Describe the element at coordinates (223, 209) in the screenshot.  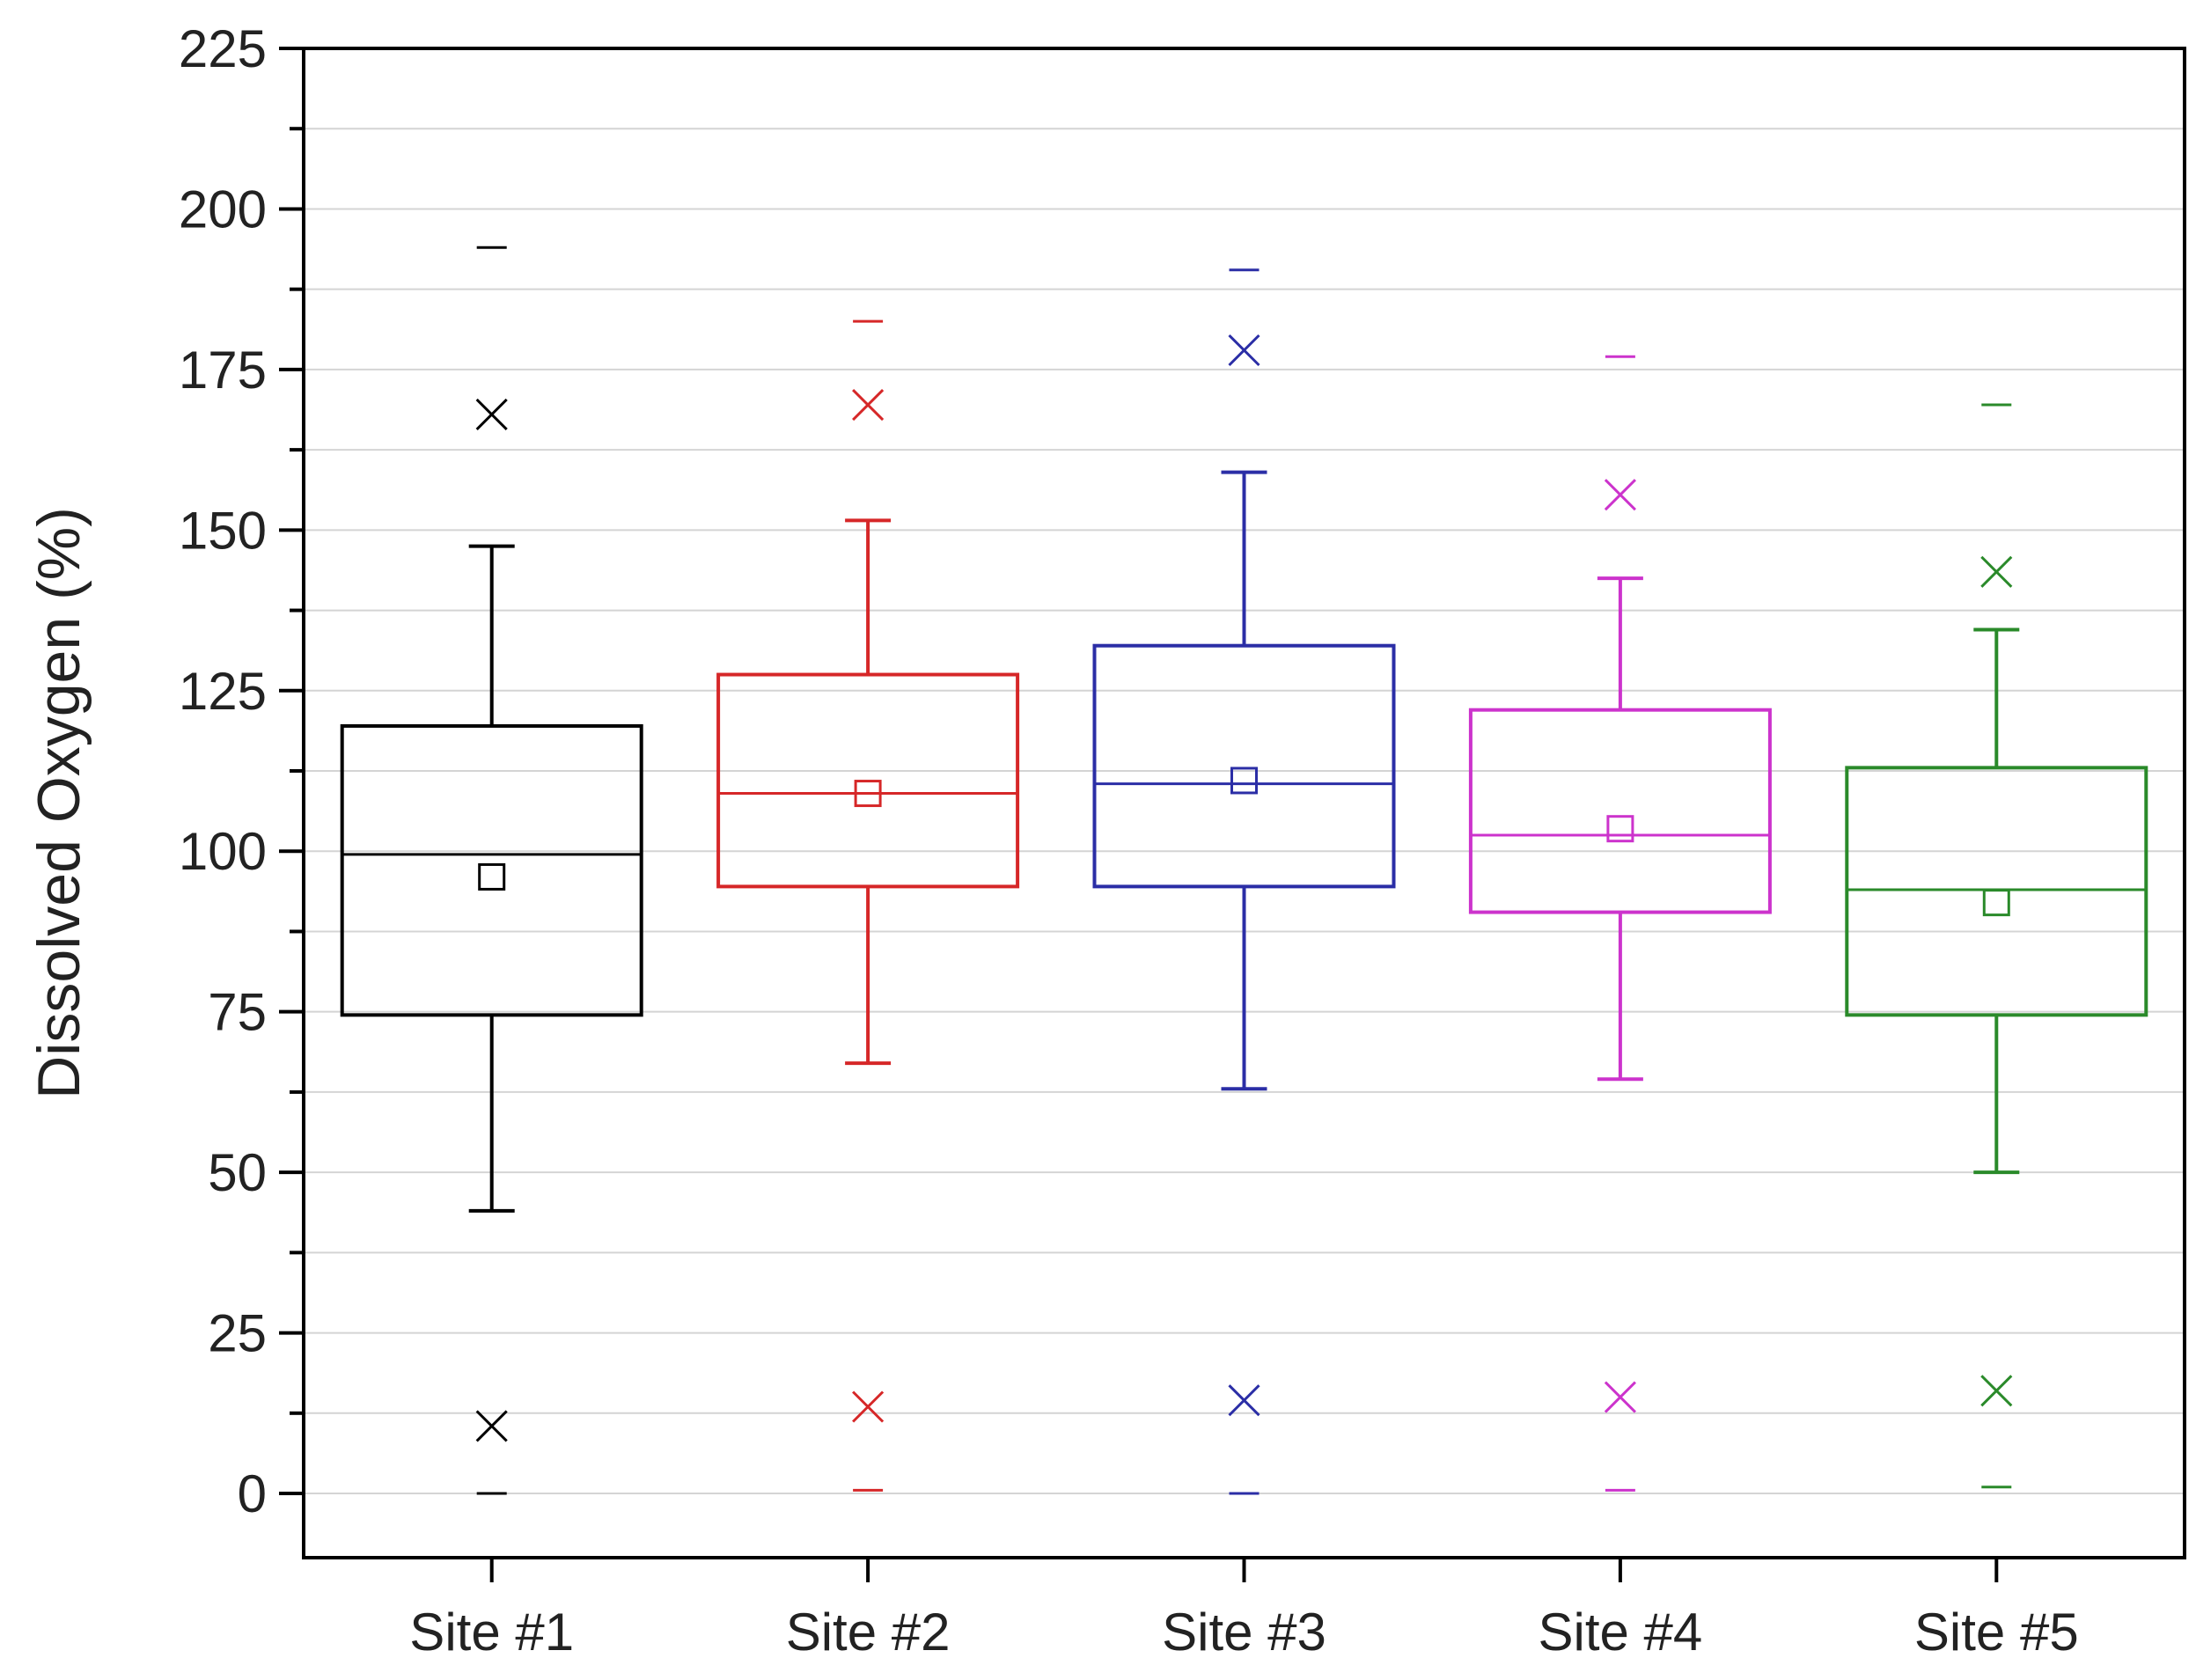
I see `y-tick-label: 200` at that location.